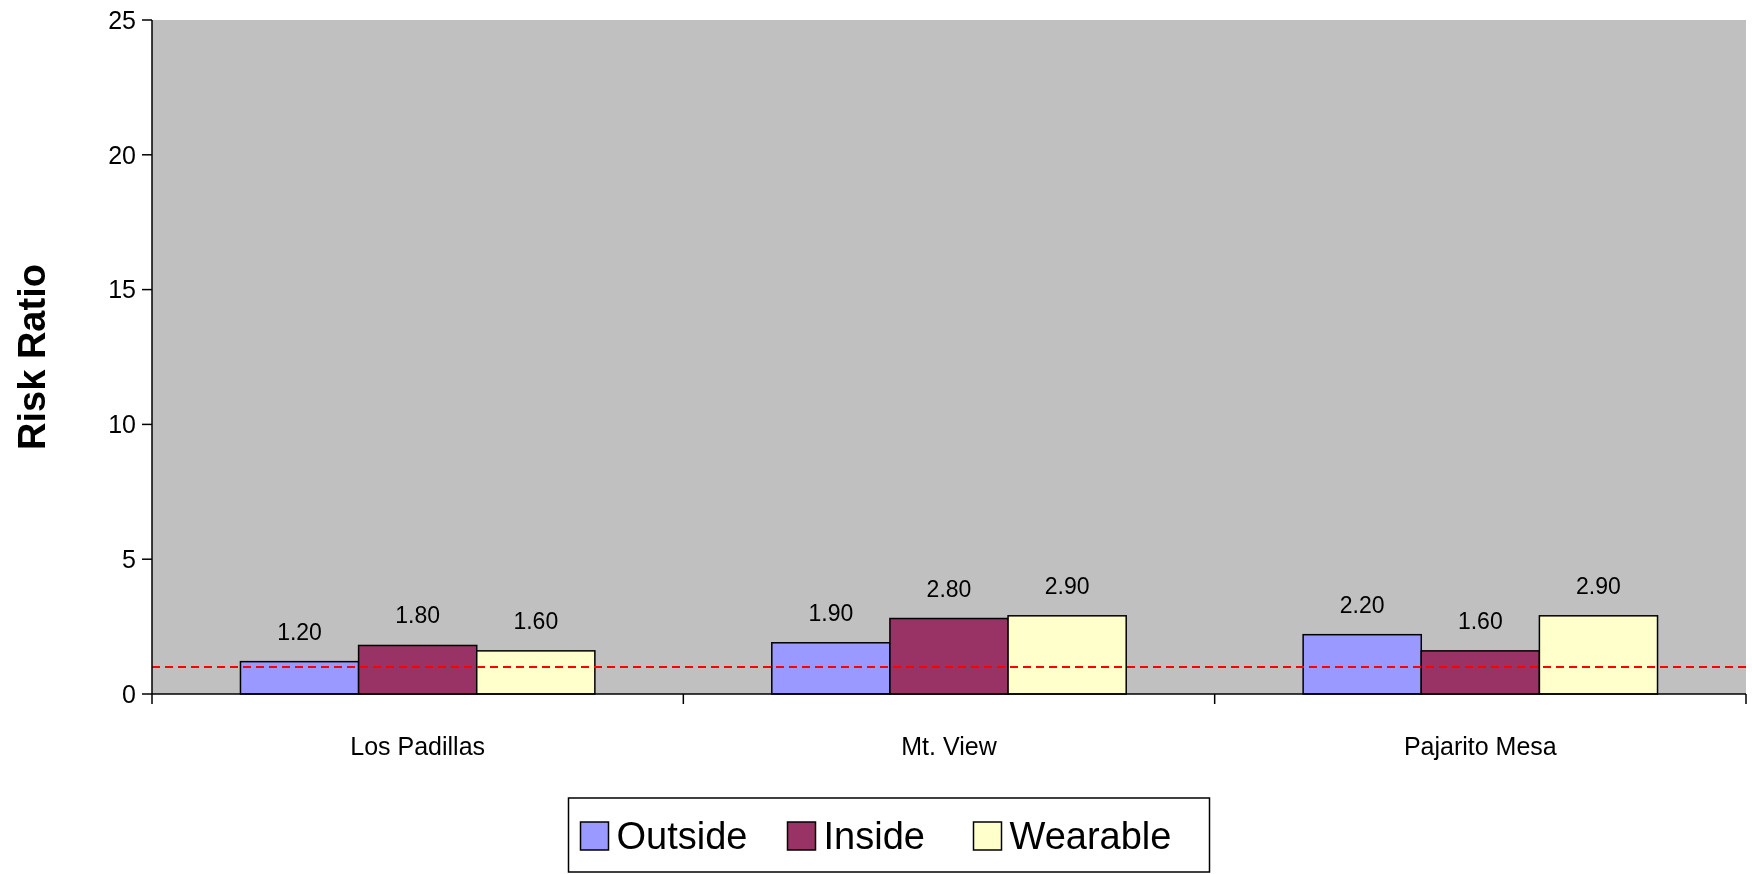  What do you see at coordinates (418, 746) in the screenshot?
I see `x-tick-label: Los Padillas` at bounding box center [418, 746].